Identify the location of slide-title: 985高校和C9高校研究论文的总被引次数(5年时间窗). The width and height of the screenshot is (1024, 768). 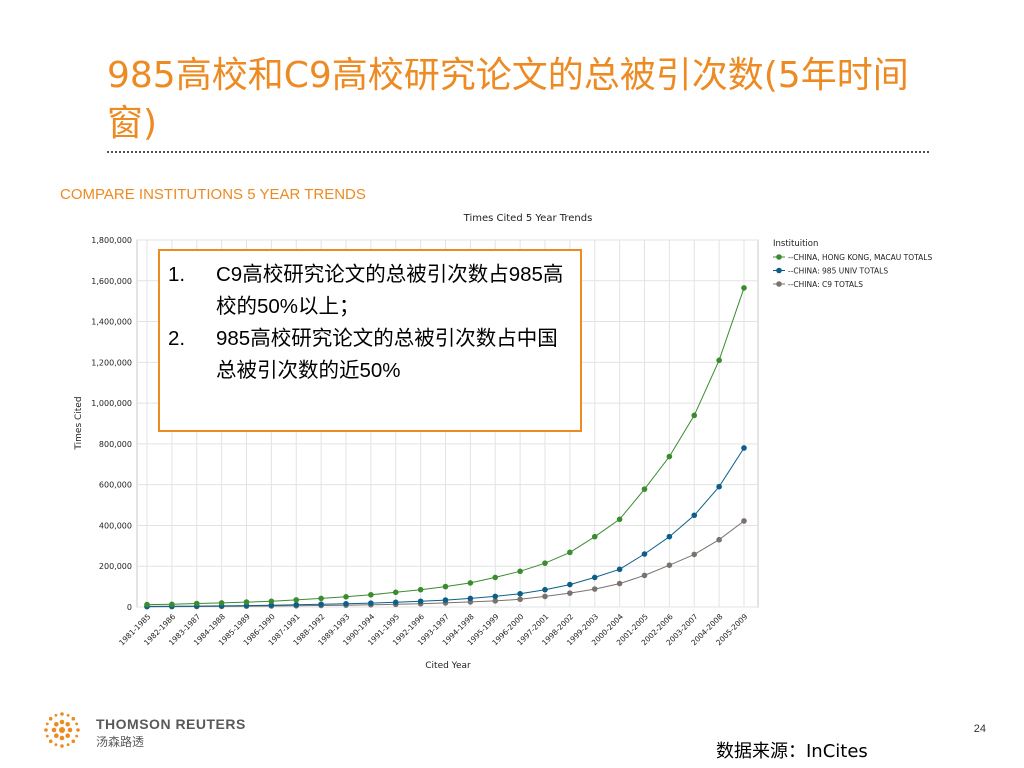
(508, 99).